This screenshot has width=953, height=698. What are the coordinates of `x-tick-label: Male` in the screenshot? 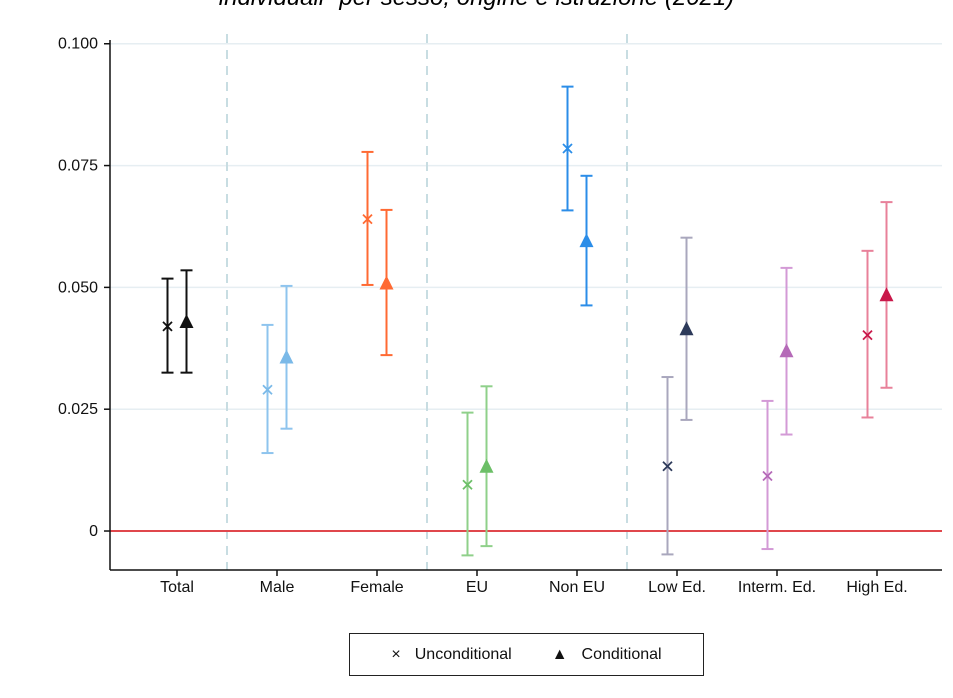 It's located at (277, 587).